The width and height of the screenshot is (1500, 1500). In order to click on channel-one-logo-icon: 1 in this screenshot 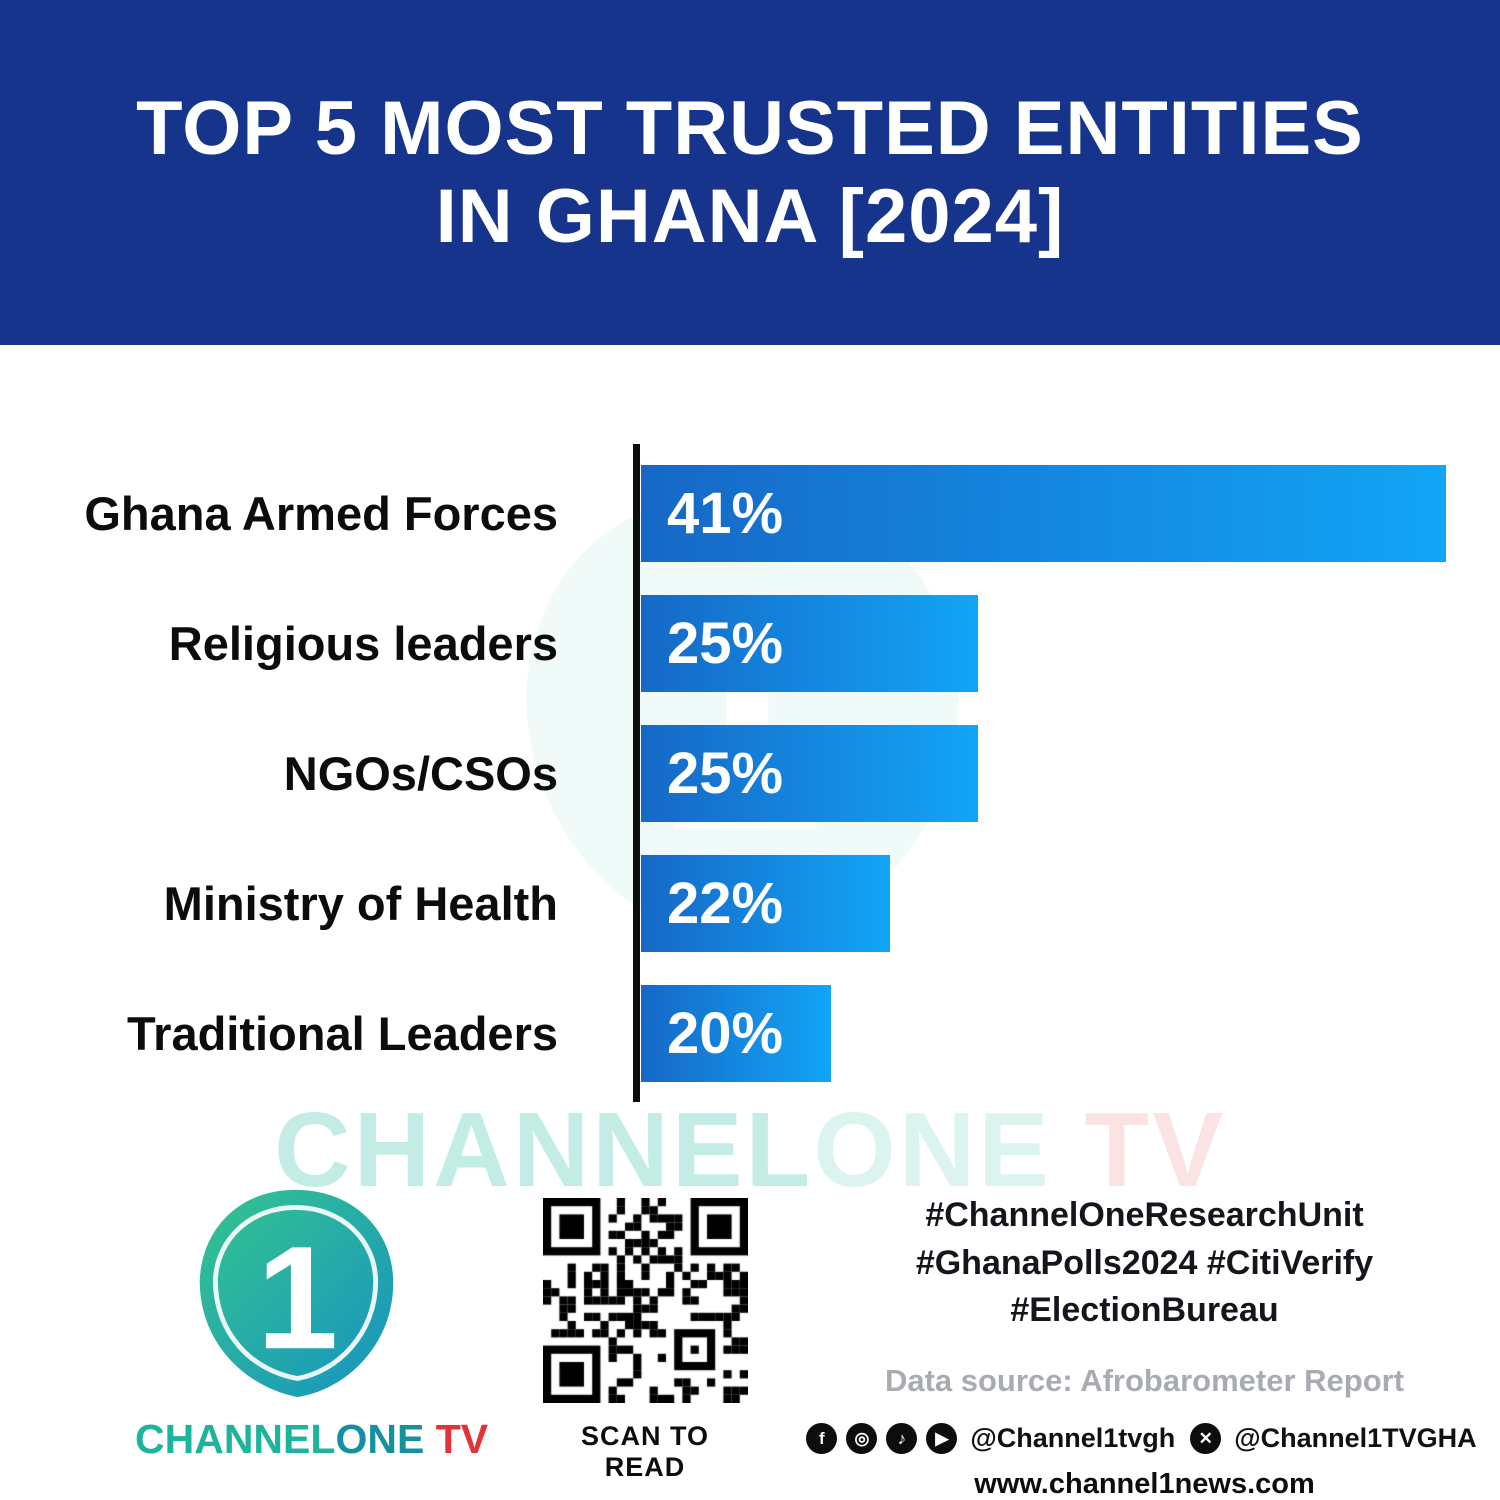, I will do `click(296, 1293)`.